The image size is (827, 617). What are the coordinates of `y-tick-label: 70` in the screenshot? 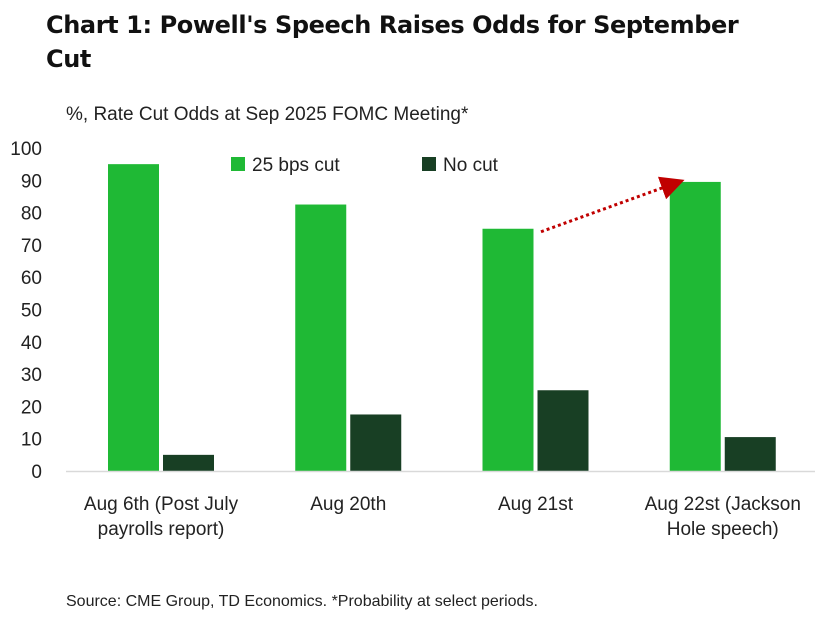 It's located at (31, 246).